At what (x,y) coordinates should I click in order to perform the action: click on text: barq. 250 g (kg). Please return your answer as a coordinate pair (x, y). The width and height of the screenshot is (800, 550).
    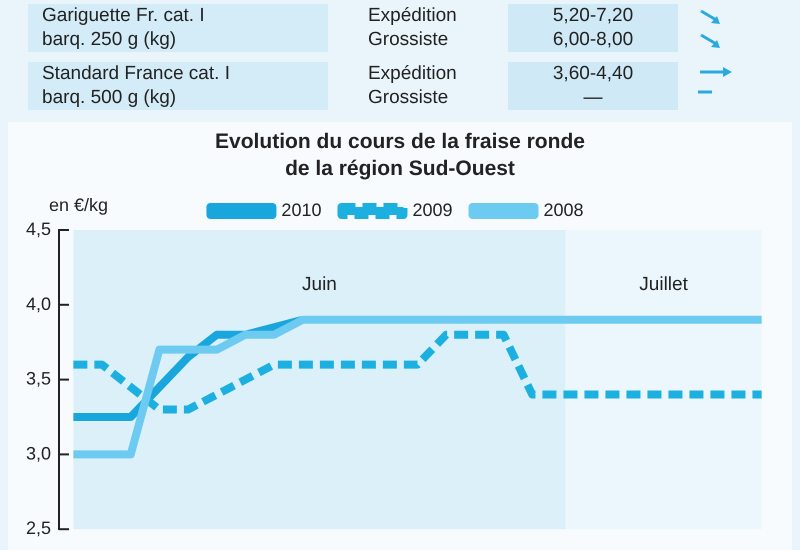
    Looking at the image, I should click on (178, 40).